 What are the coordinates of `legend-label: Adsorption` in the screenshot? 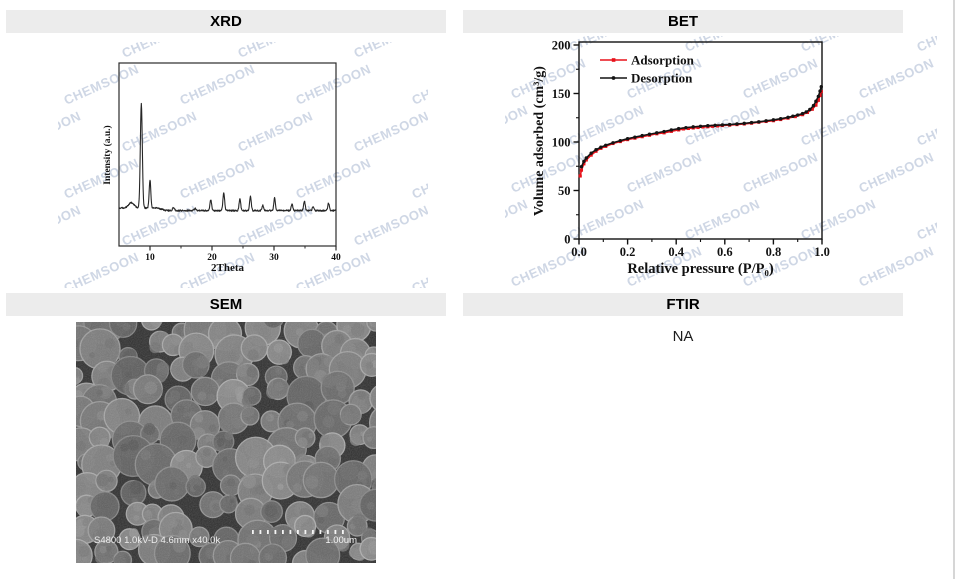 It's located at (663, 60).